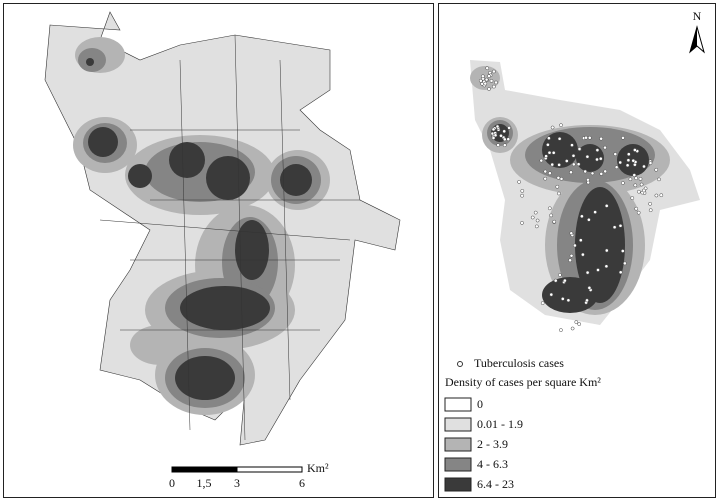 The height and width of the screenshot is (504, 719). What do you see at coordinates (172, 483) in the screenshot?
I see `scale-label: 0` at bounding box center [172, 483].